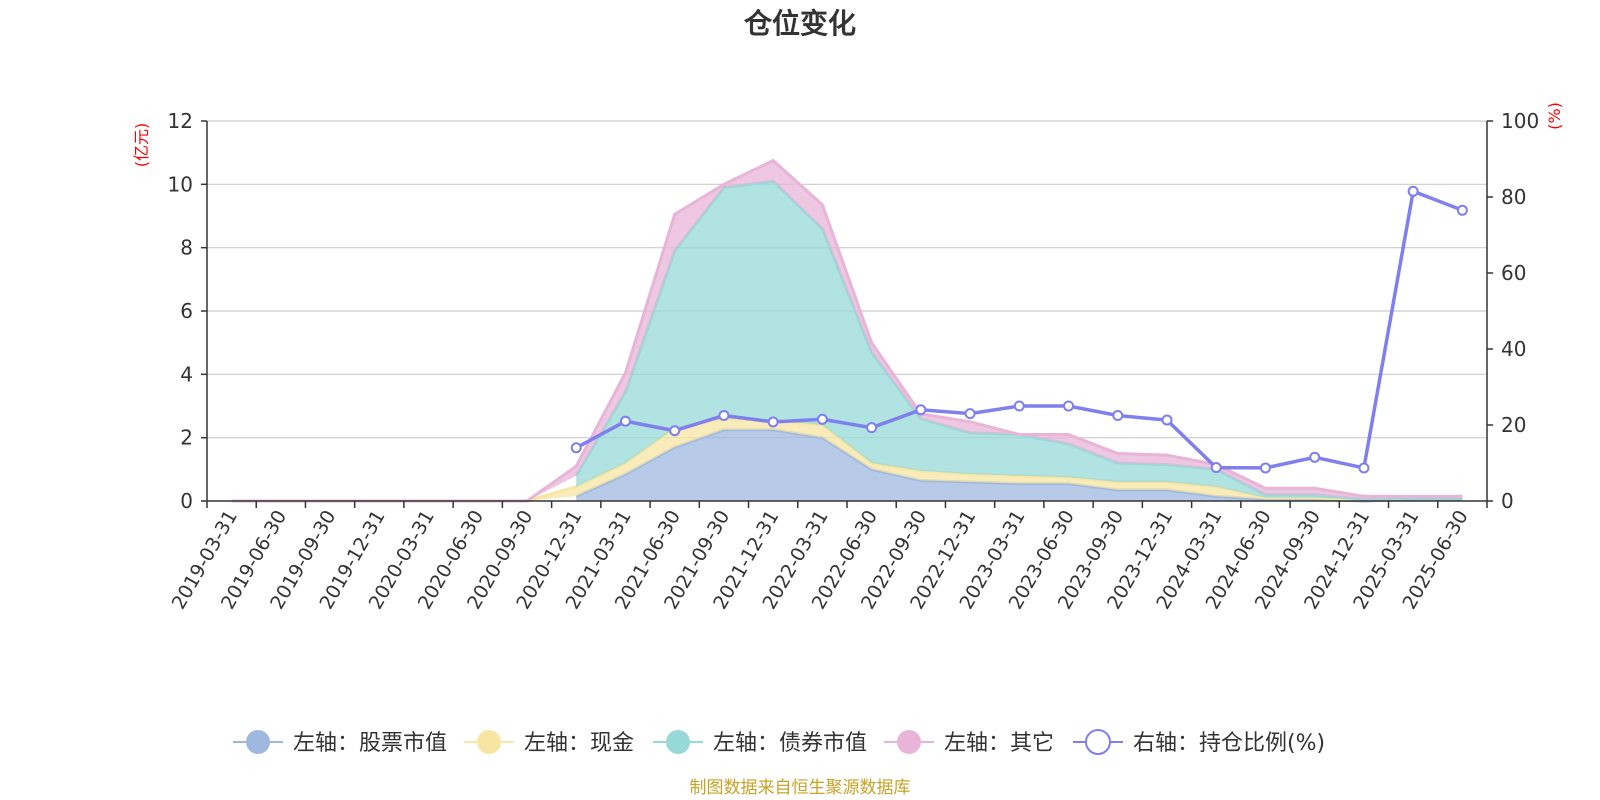 The image size is (1600, 800). What do you see at coordinates (180, 184) in the screenshot?
I see `left-tick-label: 10` at bounding box center [180, 184].